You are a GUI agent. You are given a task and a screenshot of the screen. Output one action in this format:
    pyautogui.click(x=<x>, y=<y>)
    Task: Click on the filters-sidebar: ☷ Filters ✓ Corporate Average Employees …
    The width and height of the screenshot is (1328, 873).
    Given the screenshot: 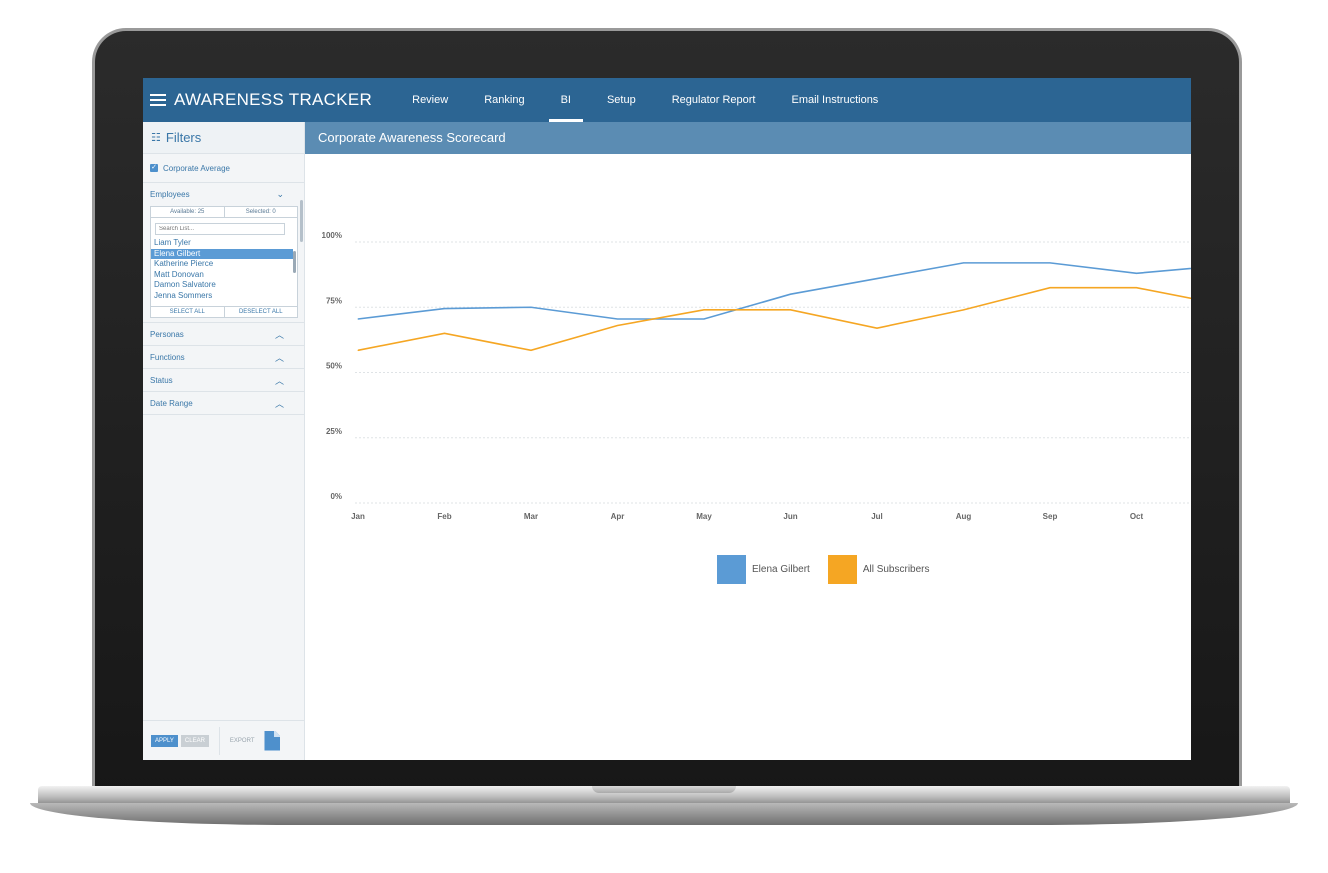 What is the action you would take?
    pyautogui.click(x=224, y=441)
    